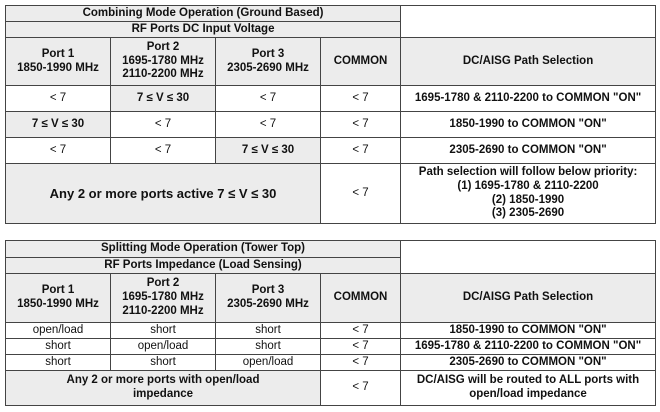 The height and width of the screenshot is (412, 660). Describe the element at coordinates (268, 53) in the screenshot. I see `cell-line: Port 3` at that location.